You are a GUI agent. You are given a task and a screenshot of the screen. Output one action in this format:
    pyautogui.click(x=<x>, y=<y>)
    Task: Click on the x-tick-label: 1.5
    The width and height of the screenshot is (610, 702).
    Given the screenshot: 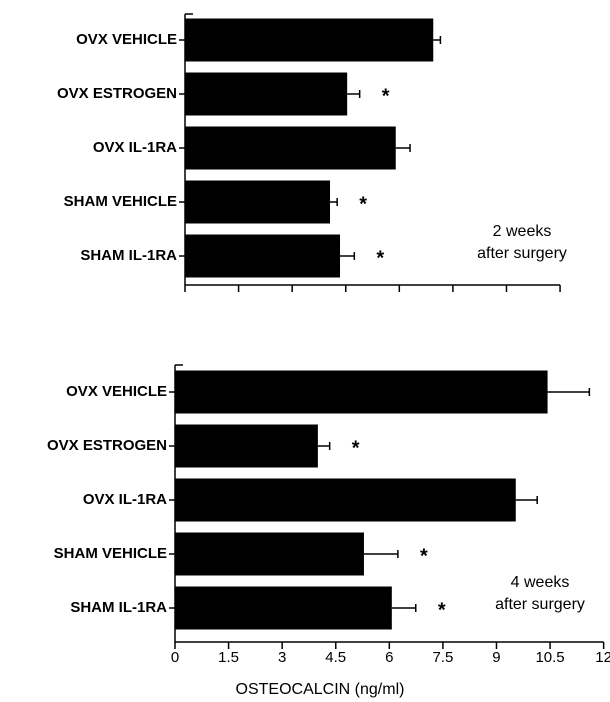 What is the action you would take?
    pyautogui.click(x=228, y=657)
    